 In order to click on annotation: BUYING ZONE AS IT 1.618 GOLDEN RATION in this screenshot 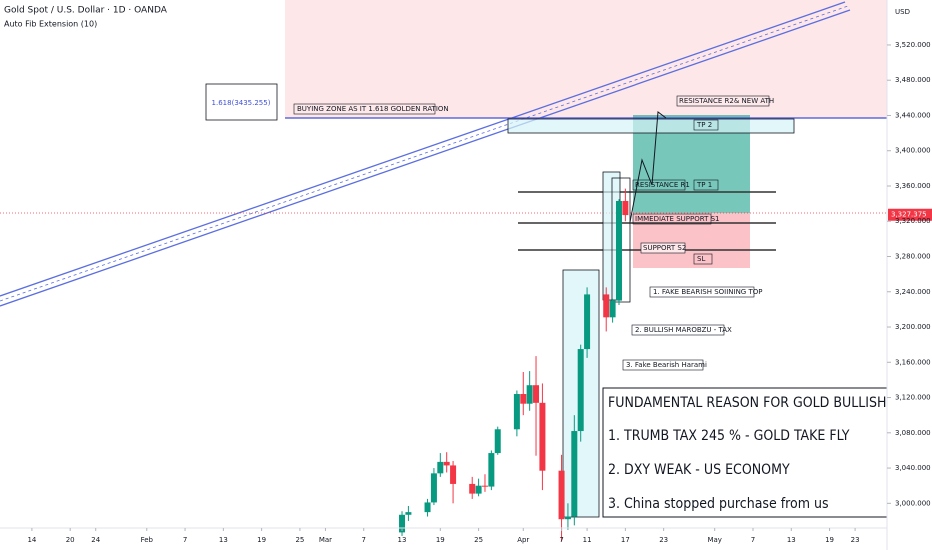, I will do `click(373, 109)`.